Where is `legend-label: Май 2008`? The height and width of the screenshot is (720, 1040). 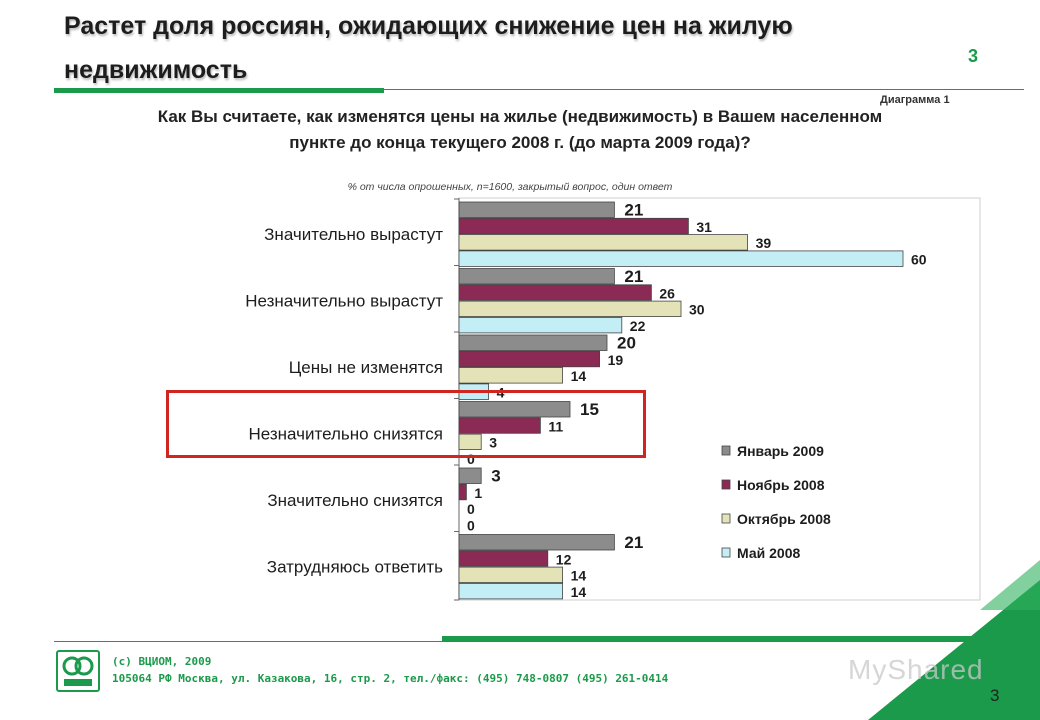
legend-label: Май 2008 is located at coordinates (768, 553).